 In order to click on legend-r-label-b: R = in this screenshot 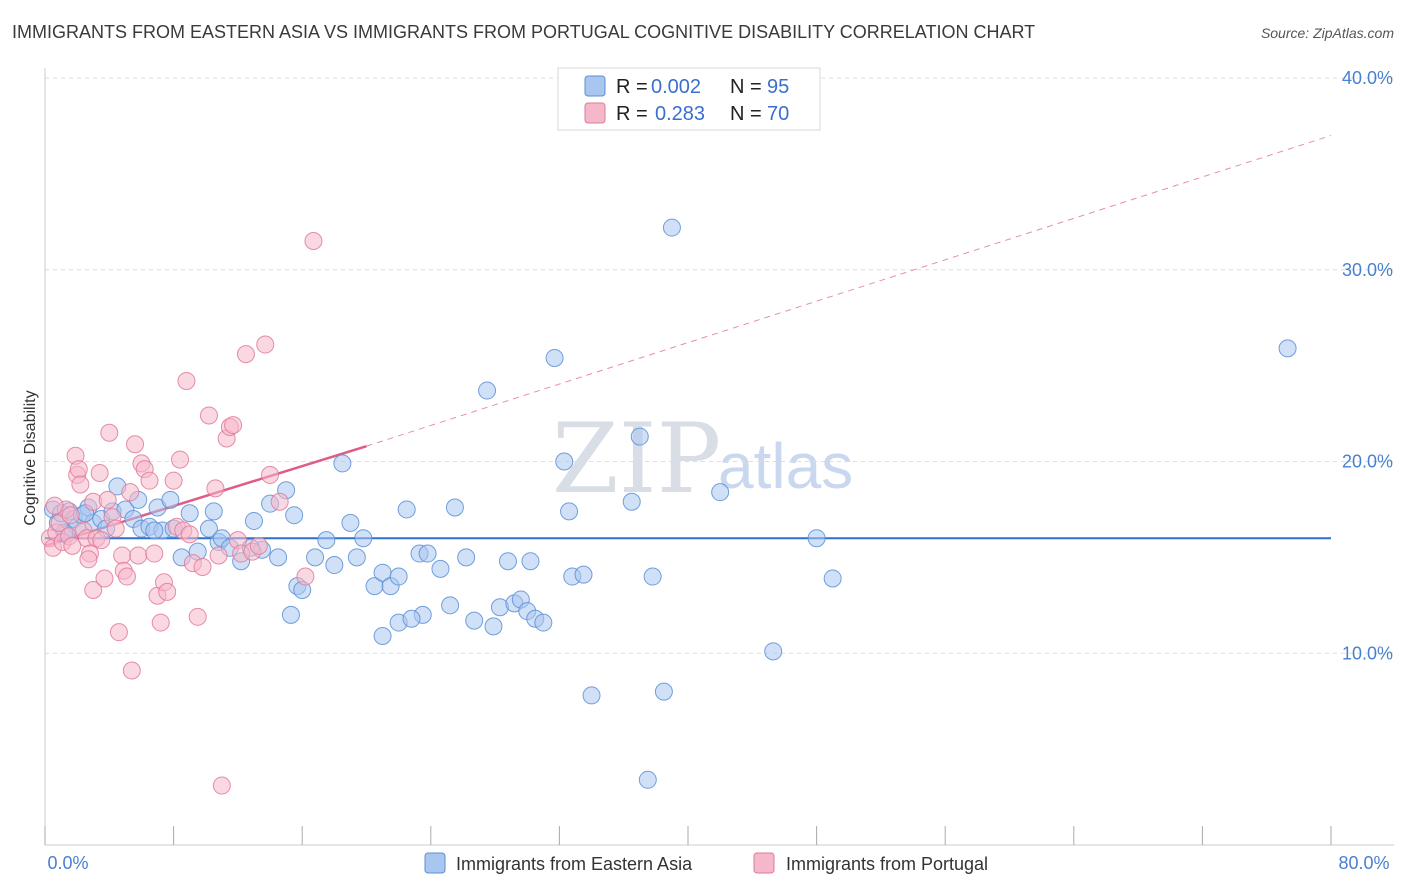, I will do `click(632, 114)`.